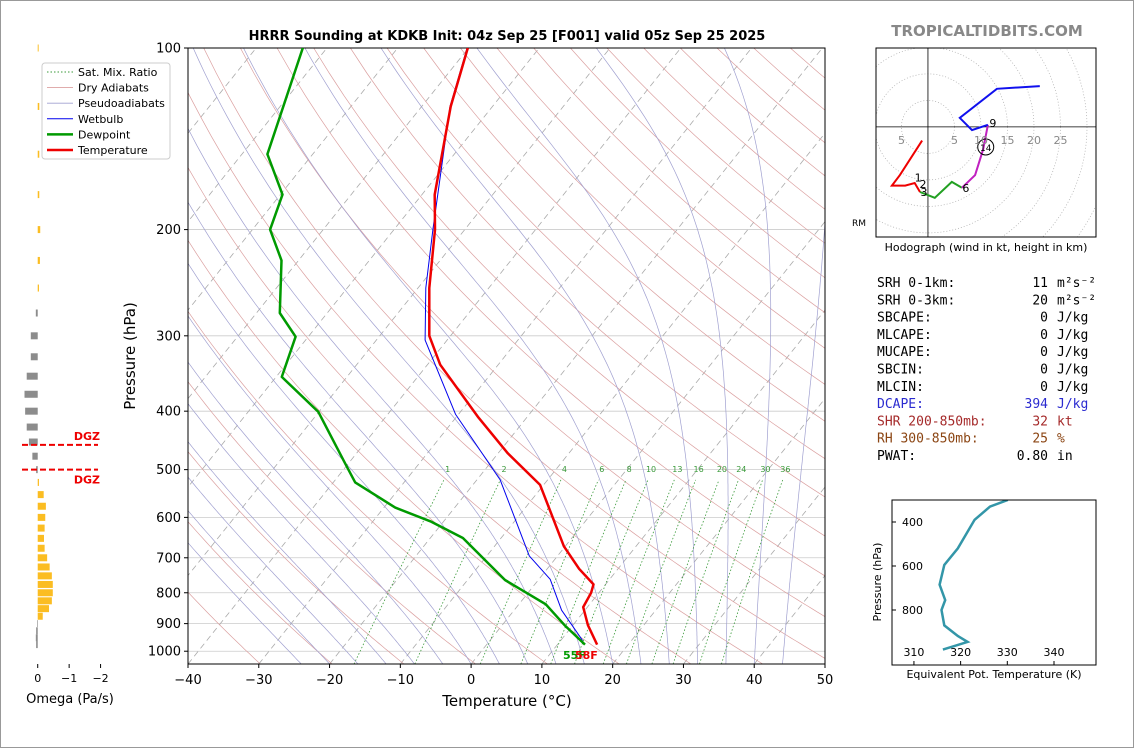 Image resolution: width=1134 pixels, height=748 pixels. What do you see at coordinates (69, 678) in the screenshot?
I see `omega-tick-label: −1` at bounding box center [69, 678].